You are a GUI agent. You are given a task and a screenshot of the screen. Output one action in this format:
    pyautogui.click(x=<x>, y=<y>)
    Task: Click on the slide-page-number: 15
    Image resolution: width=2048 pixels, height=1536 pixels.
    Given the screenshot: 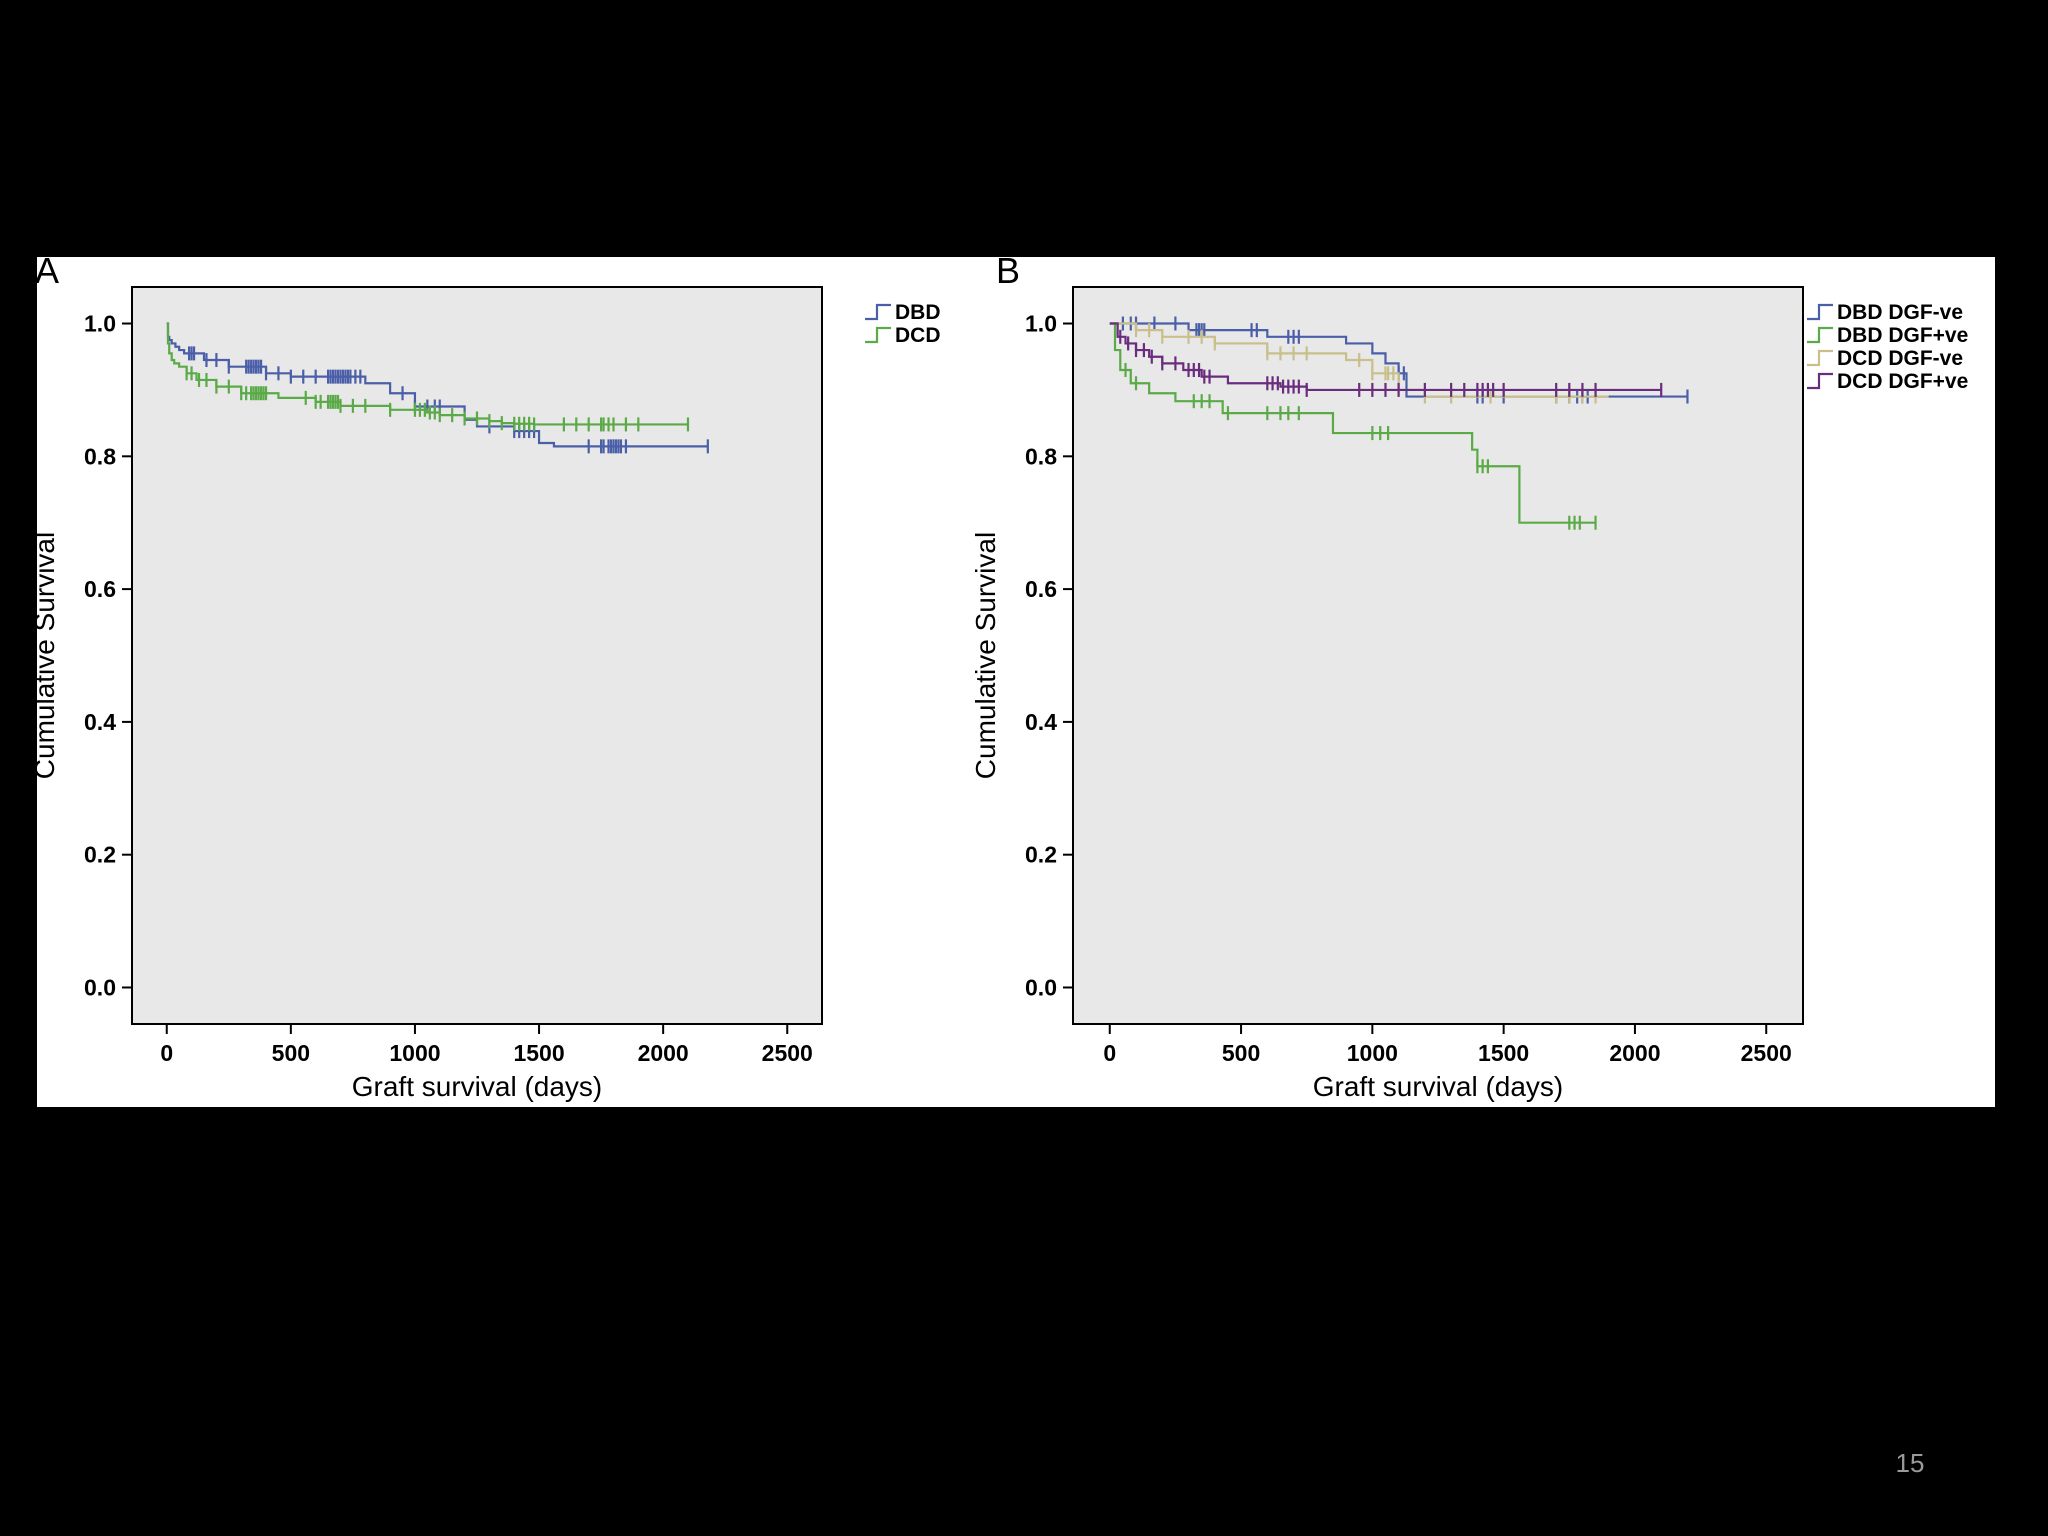 What is the action you would take?
    pyautogui.click(x=1910, y=1463)
    